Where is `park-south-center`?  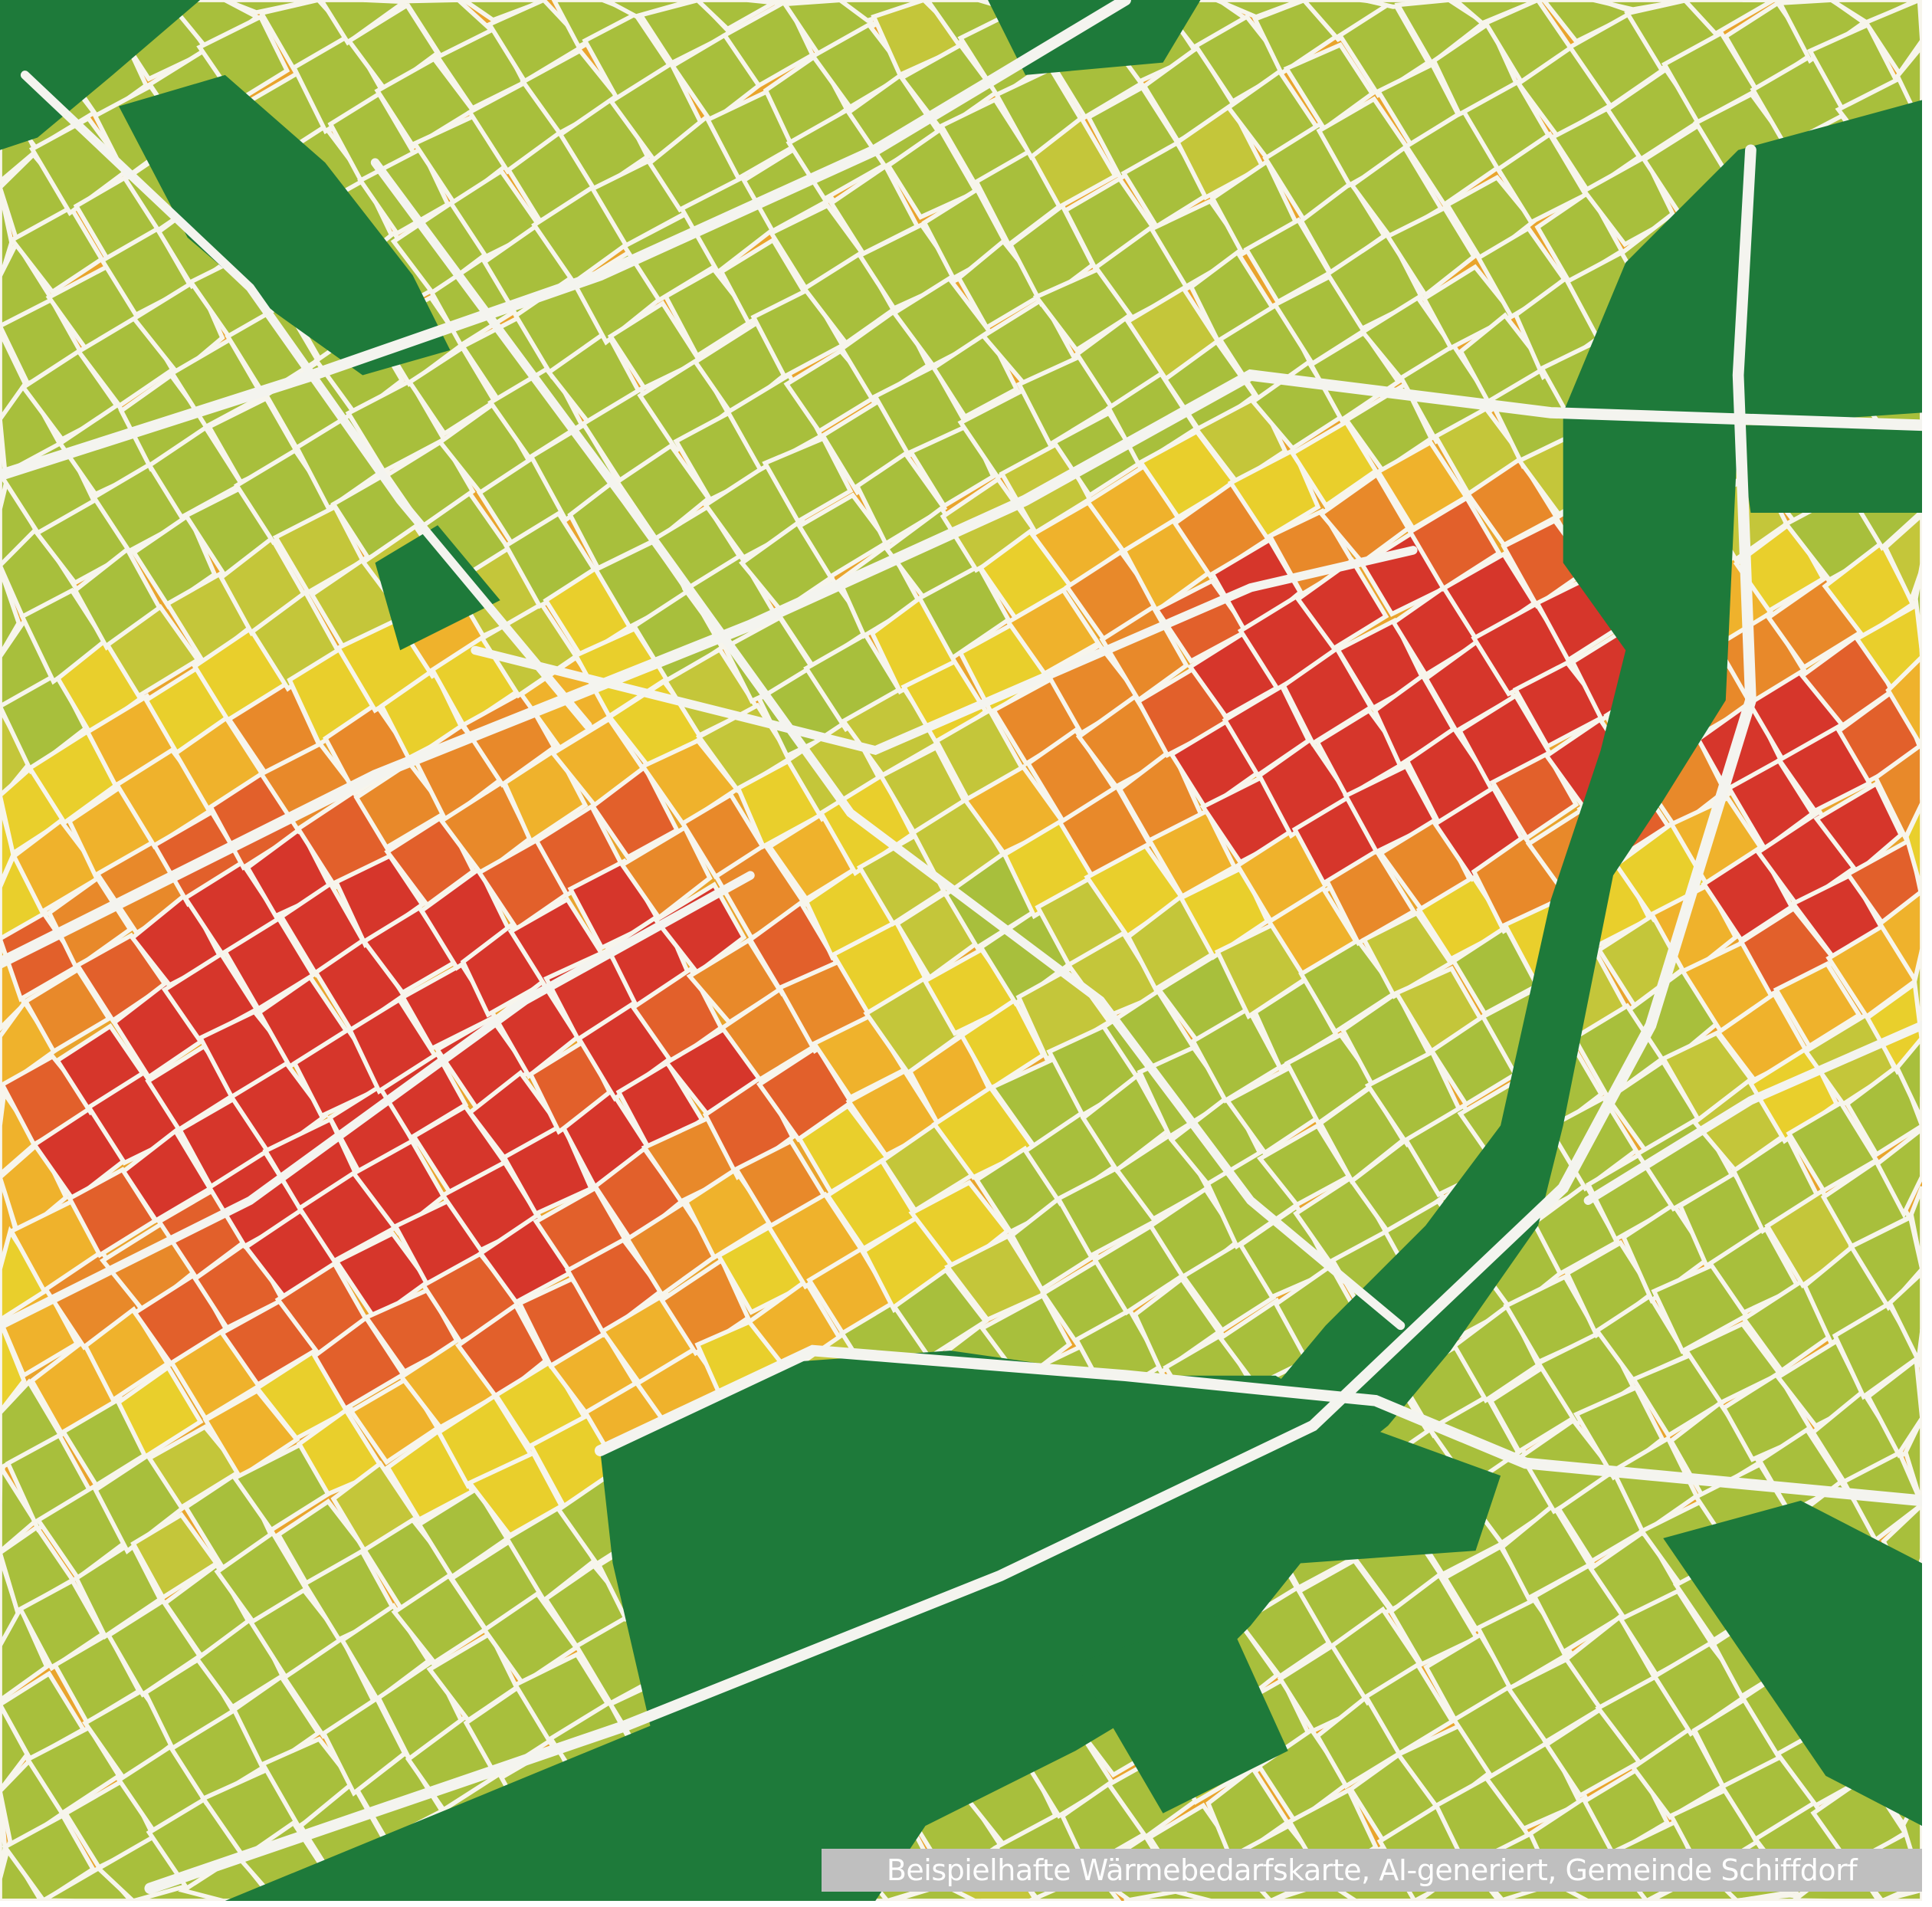 park-south-center is located at coordinates (1181, 1713).